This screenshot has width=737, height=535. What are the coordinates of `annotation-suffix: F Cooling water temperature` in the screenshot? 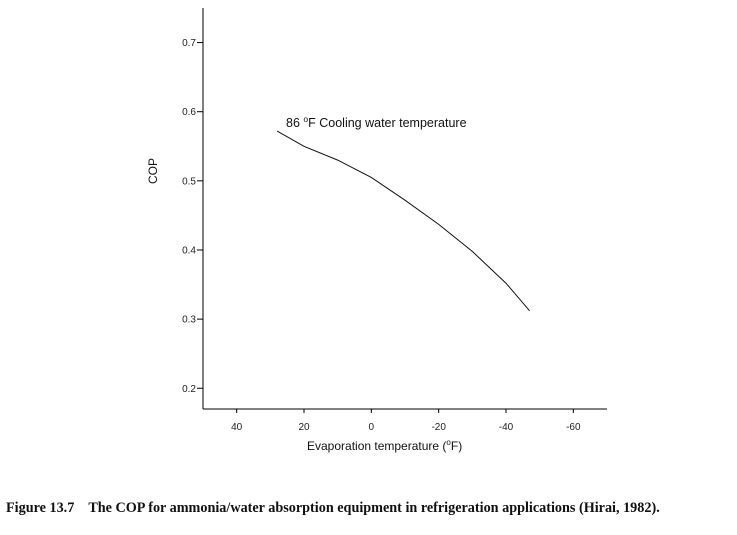 It's located at (387, 123).